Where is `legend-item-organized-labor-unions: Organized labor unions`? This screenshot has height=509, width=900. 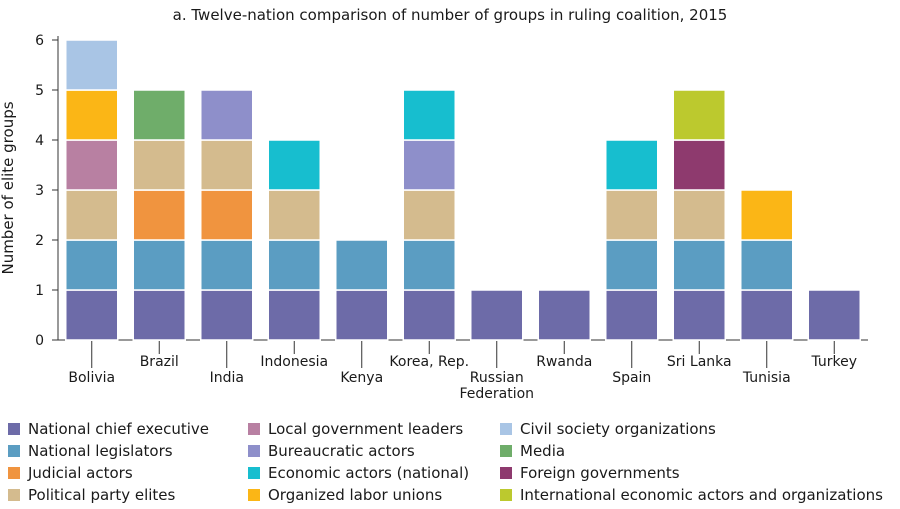 legend-item-organized-labor-unions: Organized labor unions is located at coordinates (345, 495).